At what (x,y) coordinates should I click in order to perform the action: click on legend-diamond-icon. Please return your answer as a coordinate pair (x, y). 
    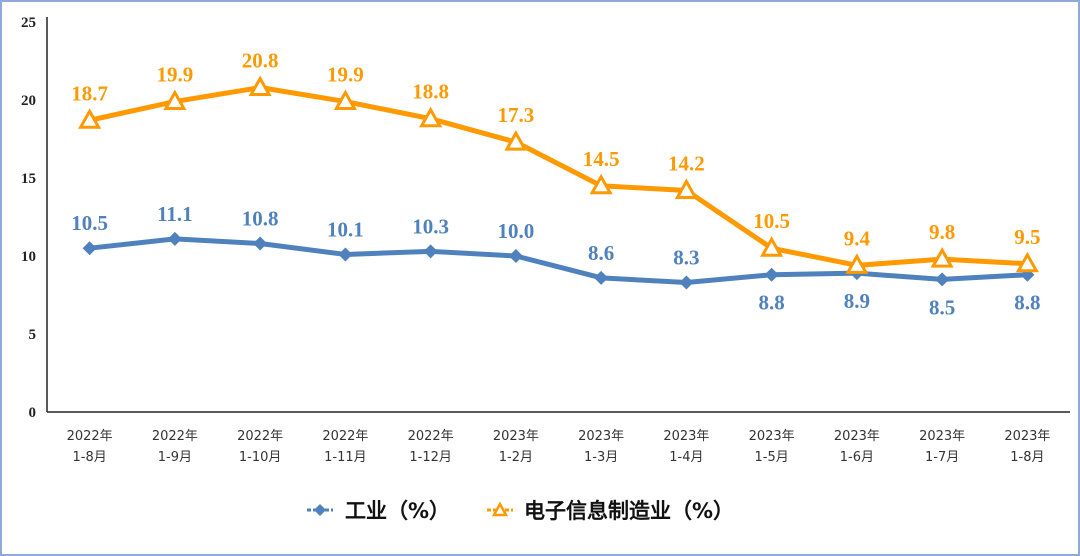
    Looking at the image, I should click on (320, 510).